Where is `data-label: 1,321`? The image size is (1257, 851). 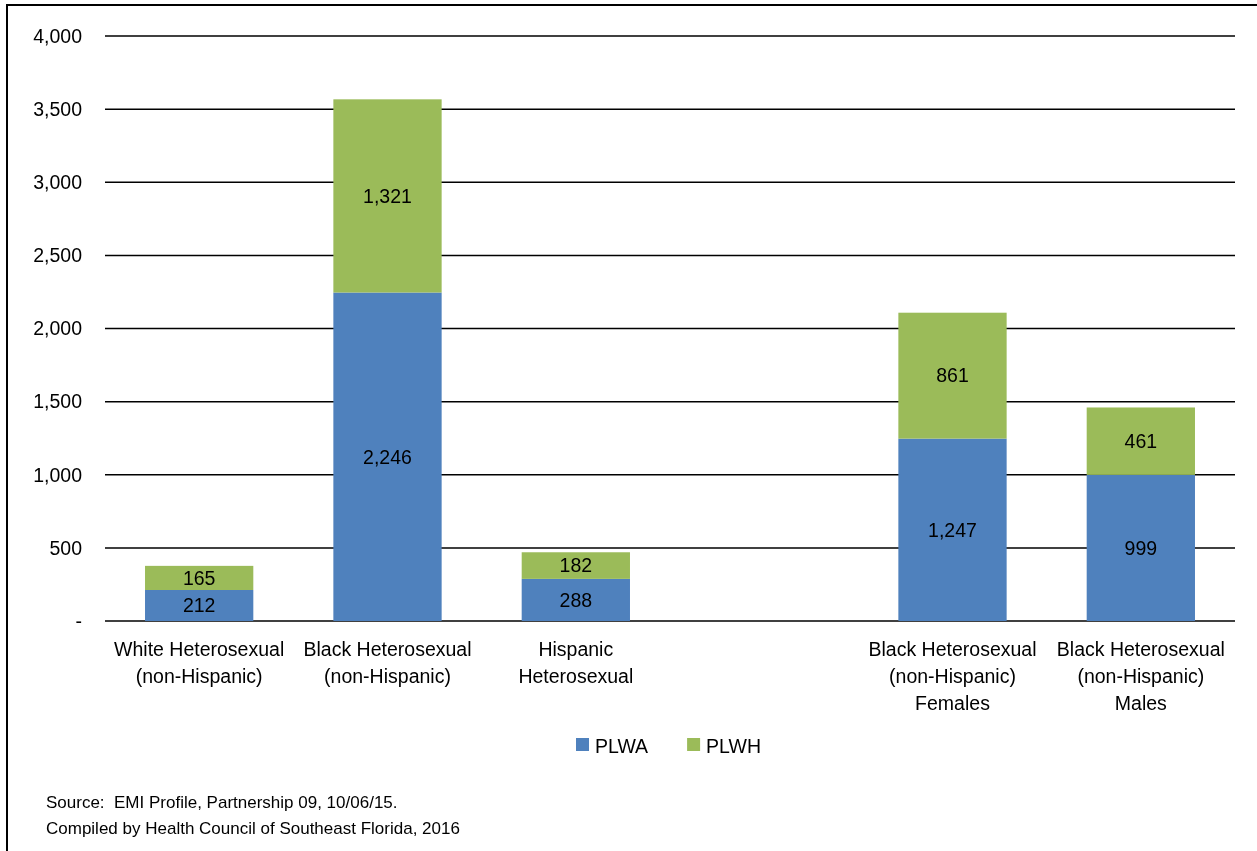
data-label: 1,321 is located at coordinates (387, 195).